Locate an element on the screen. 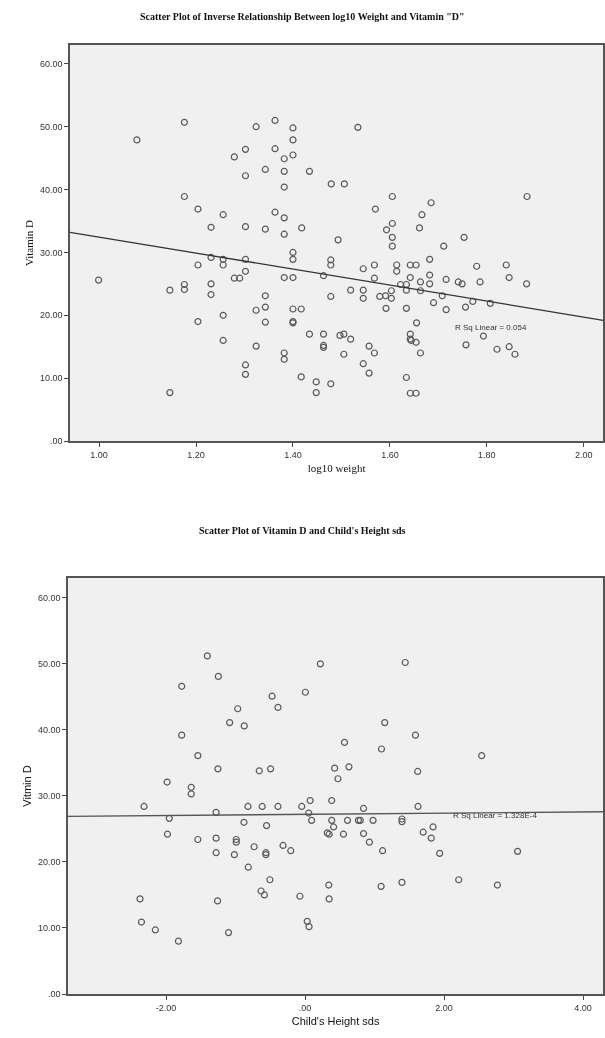 Image resolution: width=605 pixels, height=1038 pixels. y-axis-title: Vitmin D is located at coordinates (27, 786).